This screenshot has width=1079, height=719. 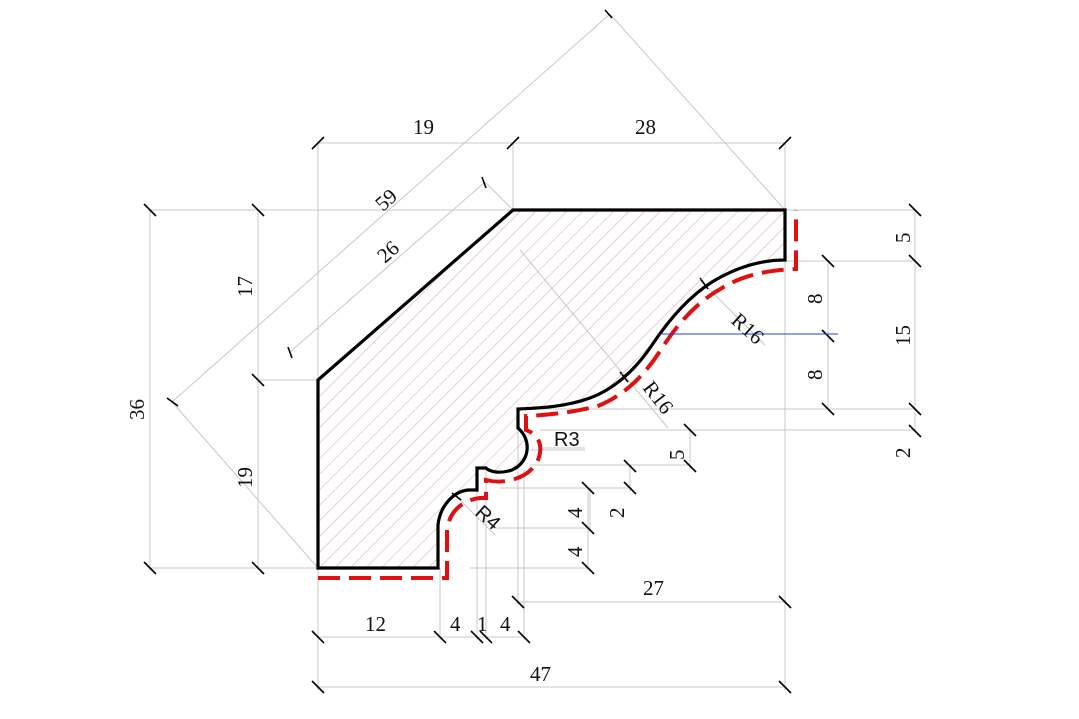 I want to click on dim-diag-outer: 59, so click(x=386, y=200).